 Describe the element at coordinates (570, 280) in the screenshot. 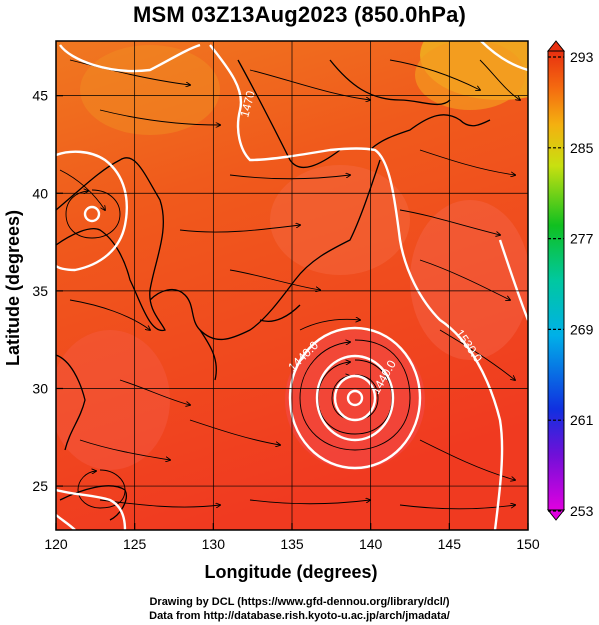

I see `colorbar: 293 285 277 269 261 253` at that location.